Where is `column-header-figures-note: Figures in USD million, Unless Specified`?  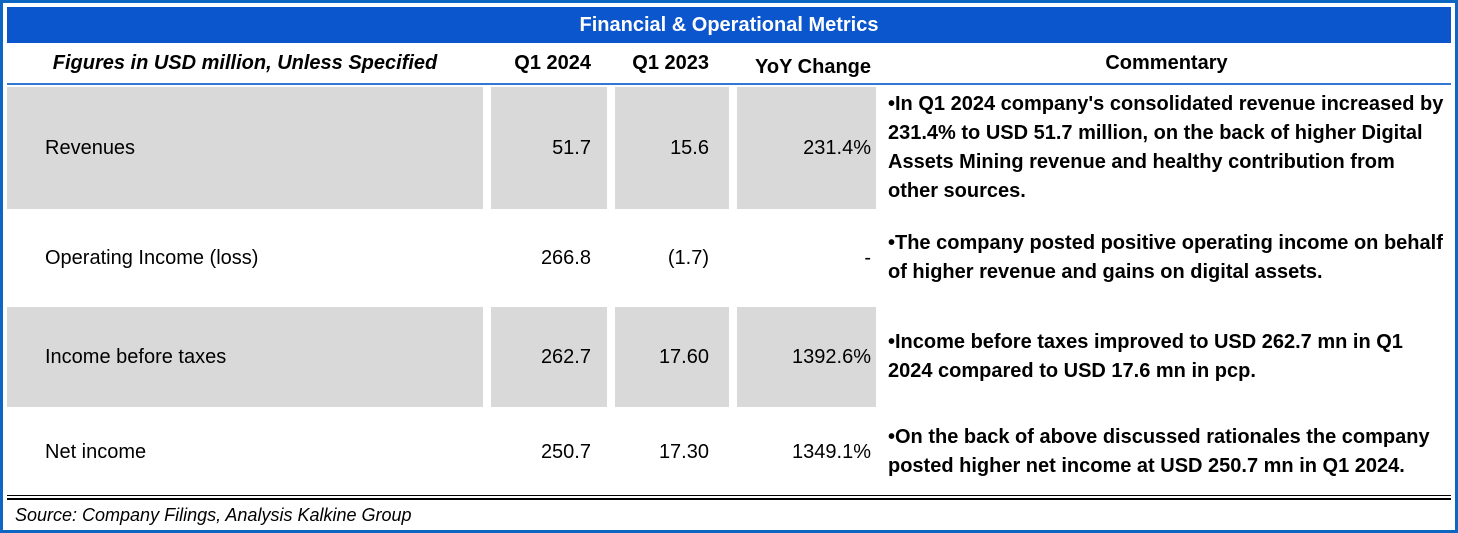 column-header-figures-note: Figures in USD million, Unless Specified is located at coordinates (245, 62).